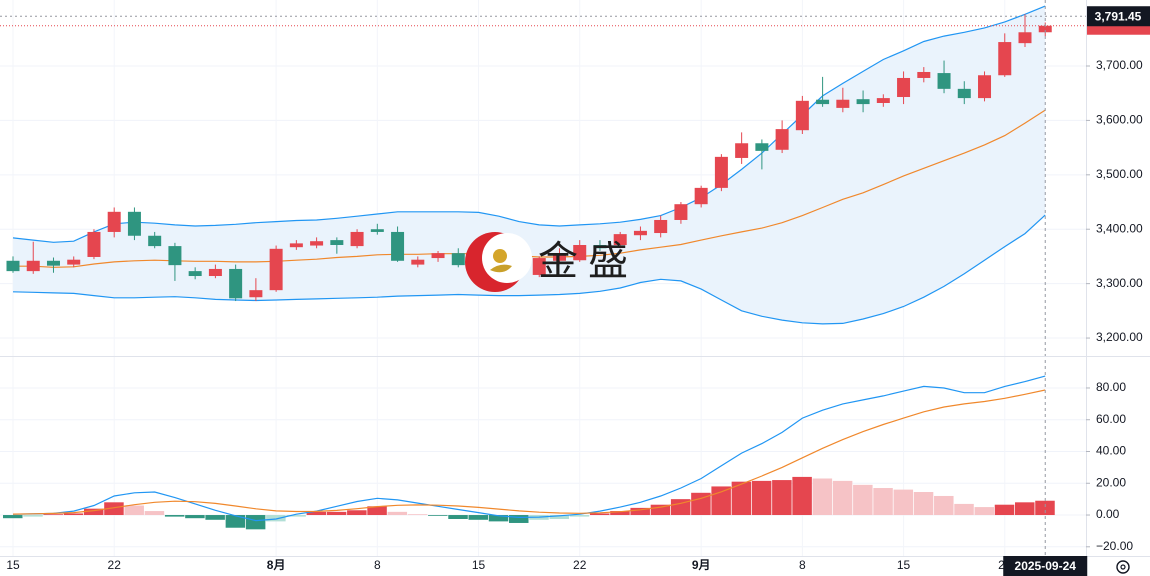 The height and width of the screenshot is (576, 1150). What do you see at coordinates (1119, 65) in the screenshot?
I see `y-tick-label: 3,700.00` at bounding box center [1119, 65].